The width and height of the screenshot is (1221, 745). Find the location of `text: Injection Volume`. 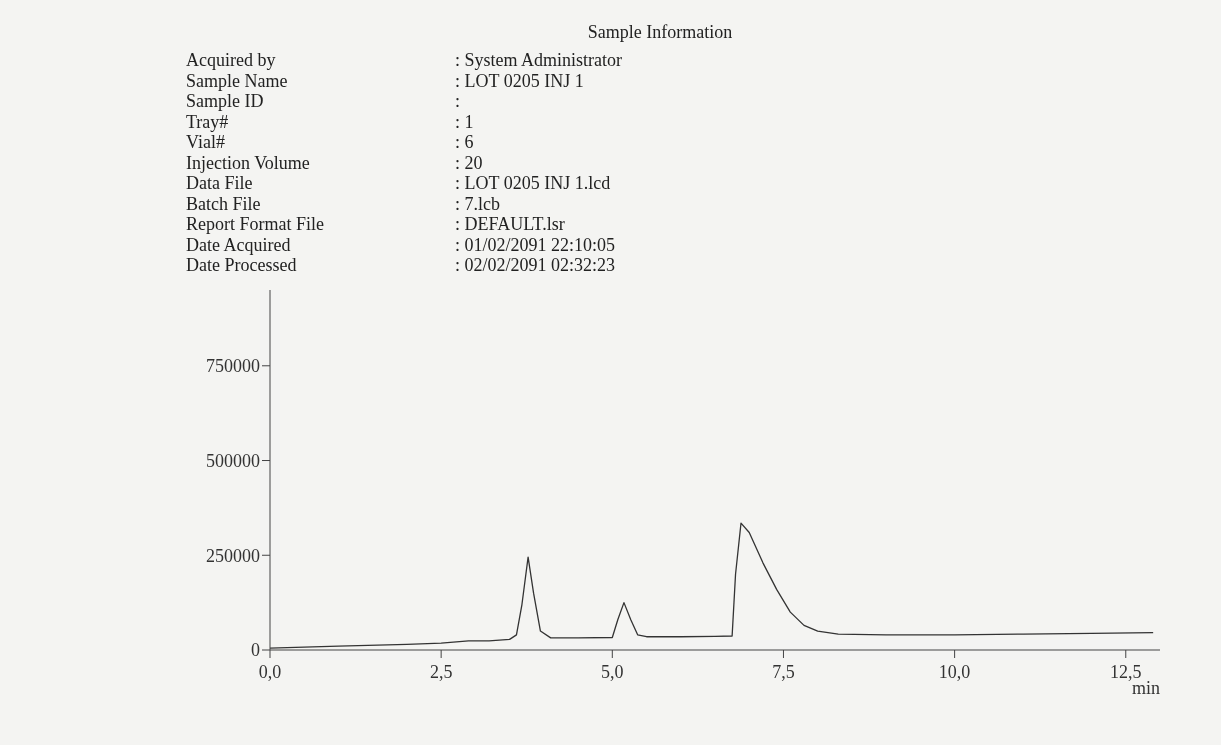

text: Injection Volume is located at coordinates (248, 162).